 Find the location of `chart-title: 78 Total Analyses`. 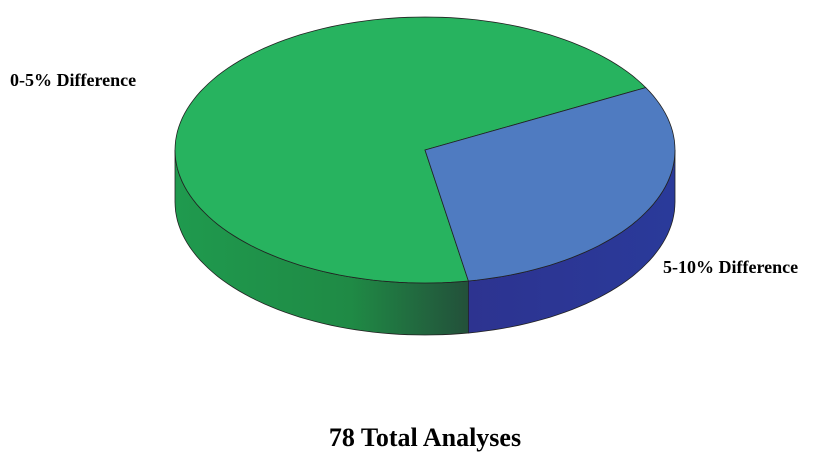

chart-title: 78 Total Analyses is located at coordinates (425, 437).